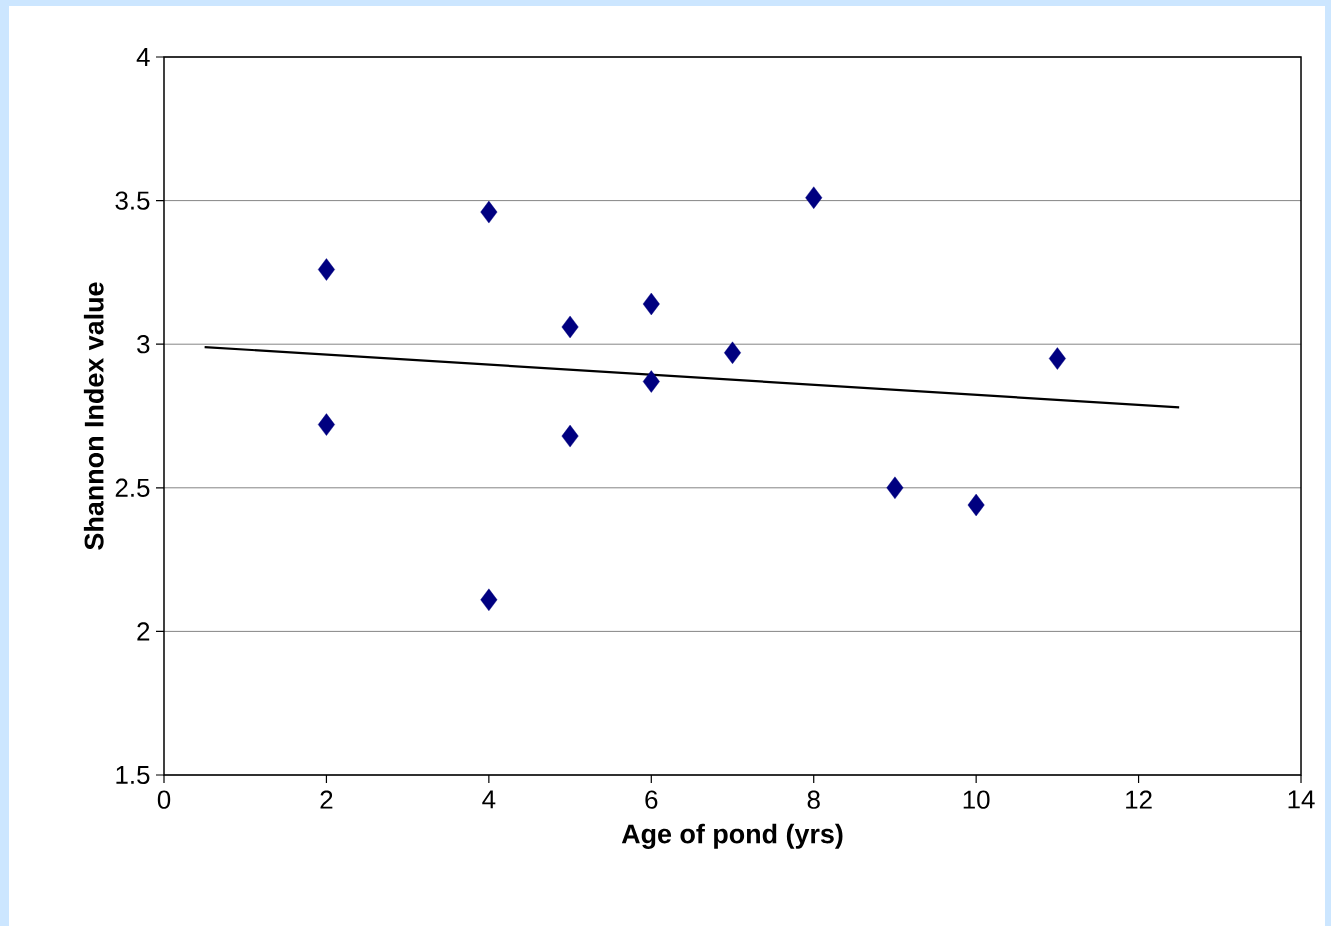 This screenshot has height=926, width=1331. Describe the element at coordinates (651, 799) in the screenshot. I see `x-tick-label: 6` at that location.